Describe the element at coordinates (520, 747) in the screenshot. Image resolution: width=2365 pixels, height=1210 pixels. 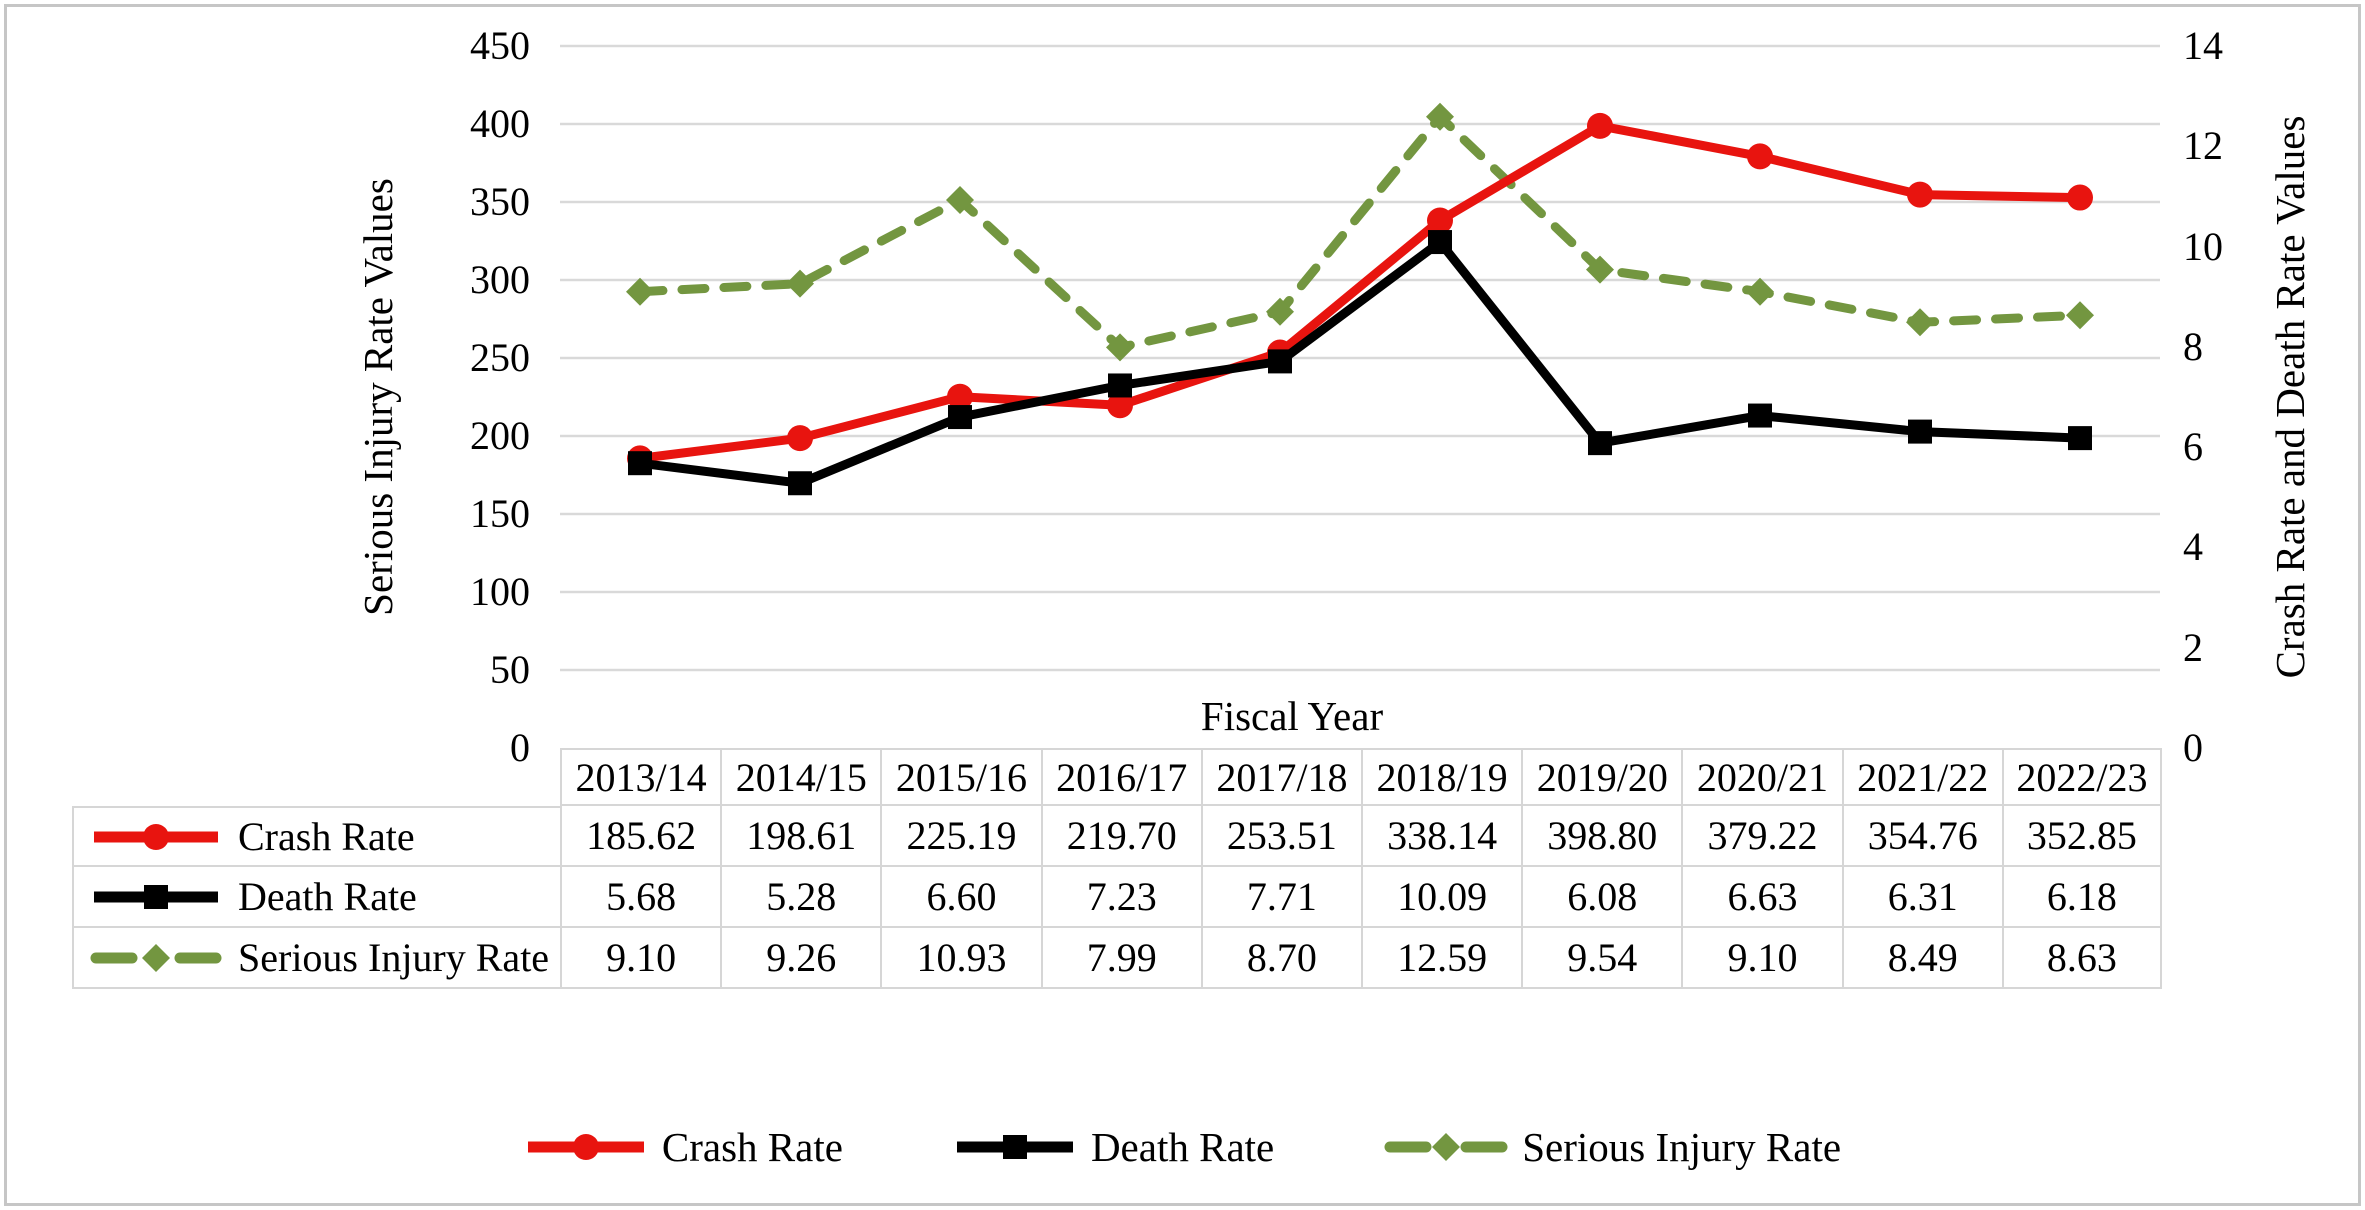
I see `left-axis-tick-0: 0` at that location.